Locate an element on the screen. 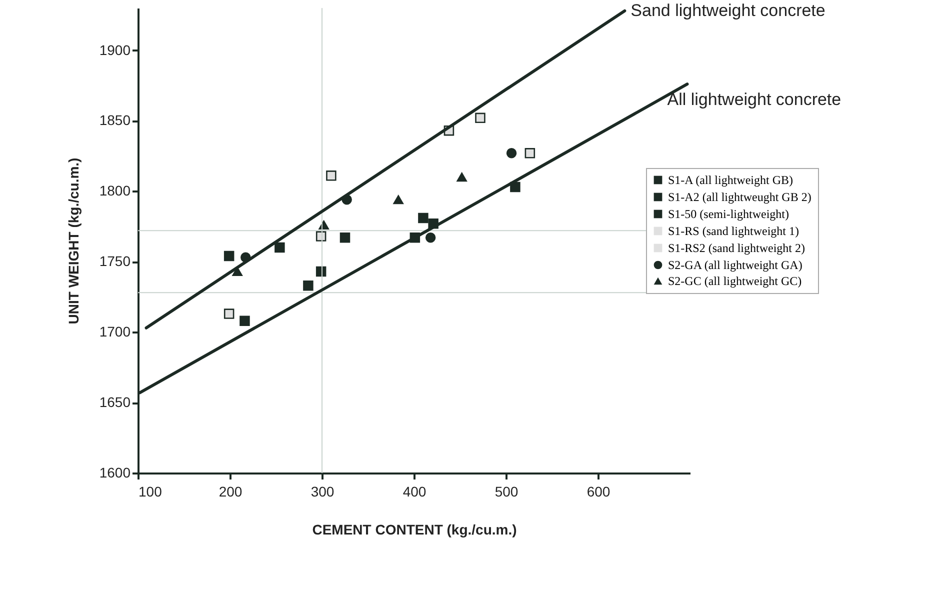  legend-label: S1-RS (sand lightweight 1) is located at coordinates (733, 231).